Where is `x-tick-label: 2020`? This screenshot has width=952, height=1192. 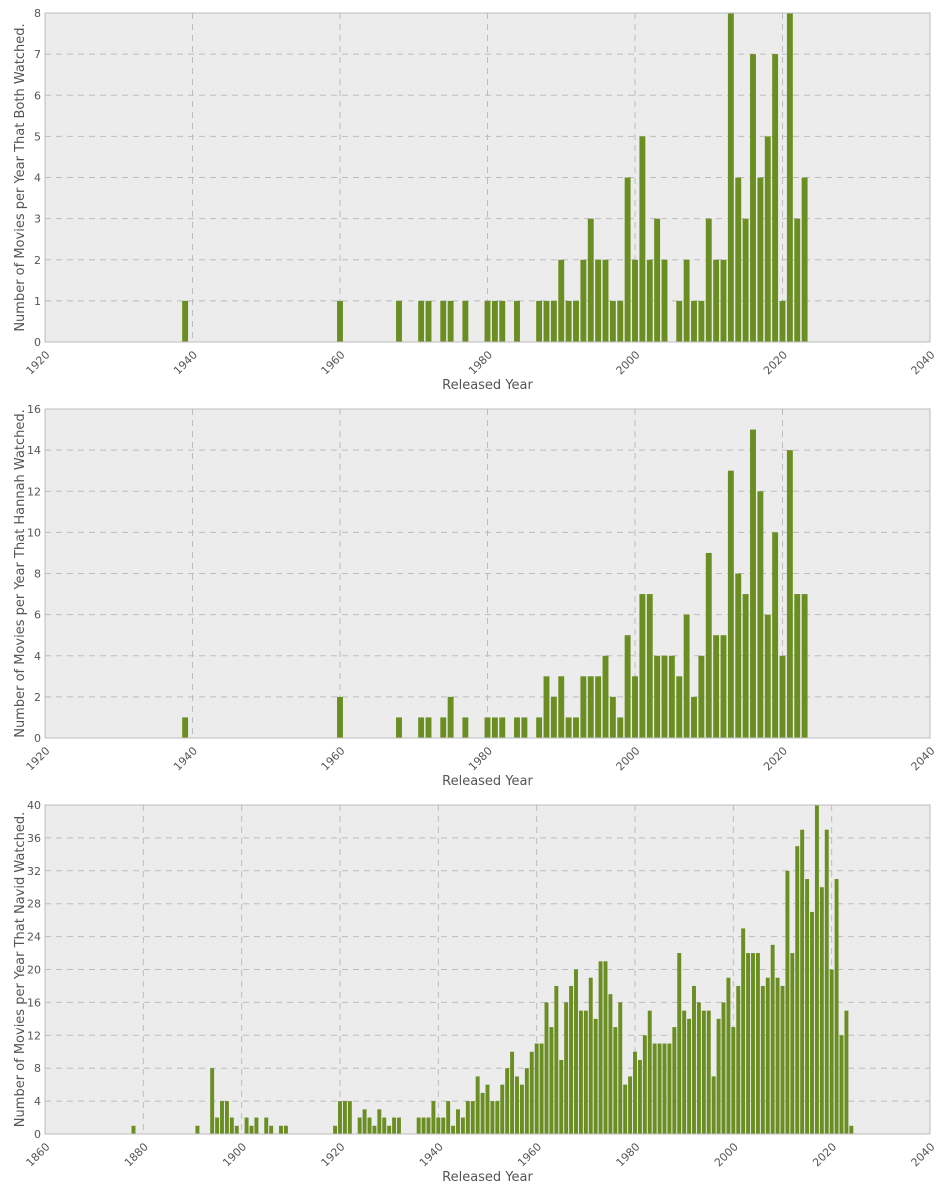 x-tick-label: 2020 is located at coordinates (775, 362).